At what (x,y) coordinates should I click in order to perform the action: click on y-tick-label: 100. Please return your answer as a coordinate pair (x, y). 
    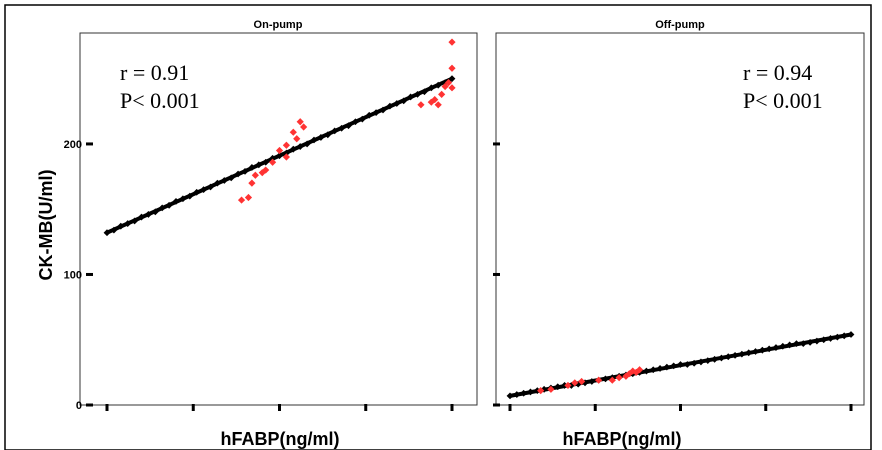
    Looking at the image, I should click on (73, 275).